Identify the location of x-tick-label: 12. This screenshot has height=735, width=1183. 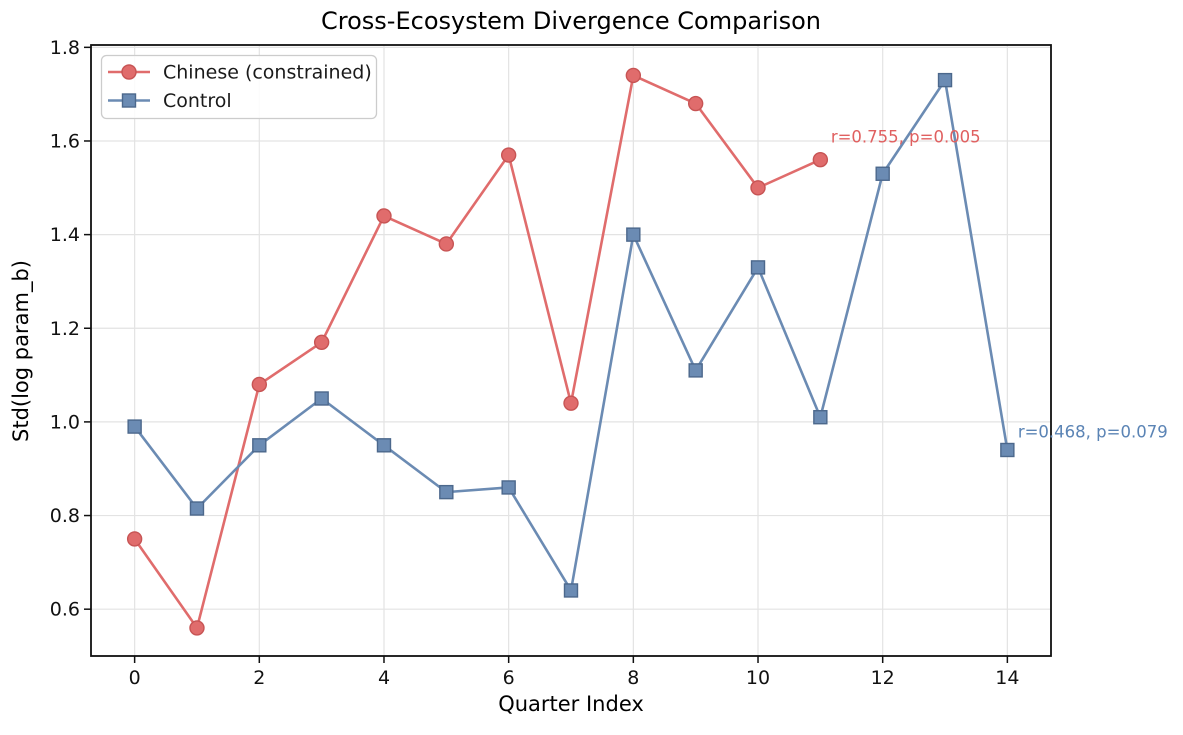
(883, 678).